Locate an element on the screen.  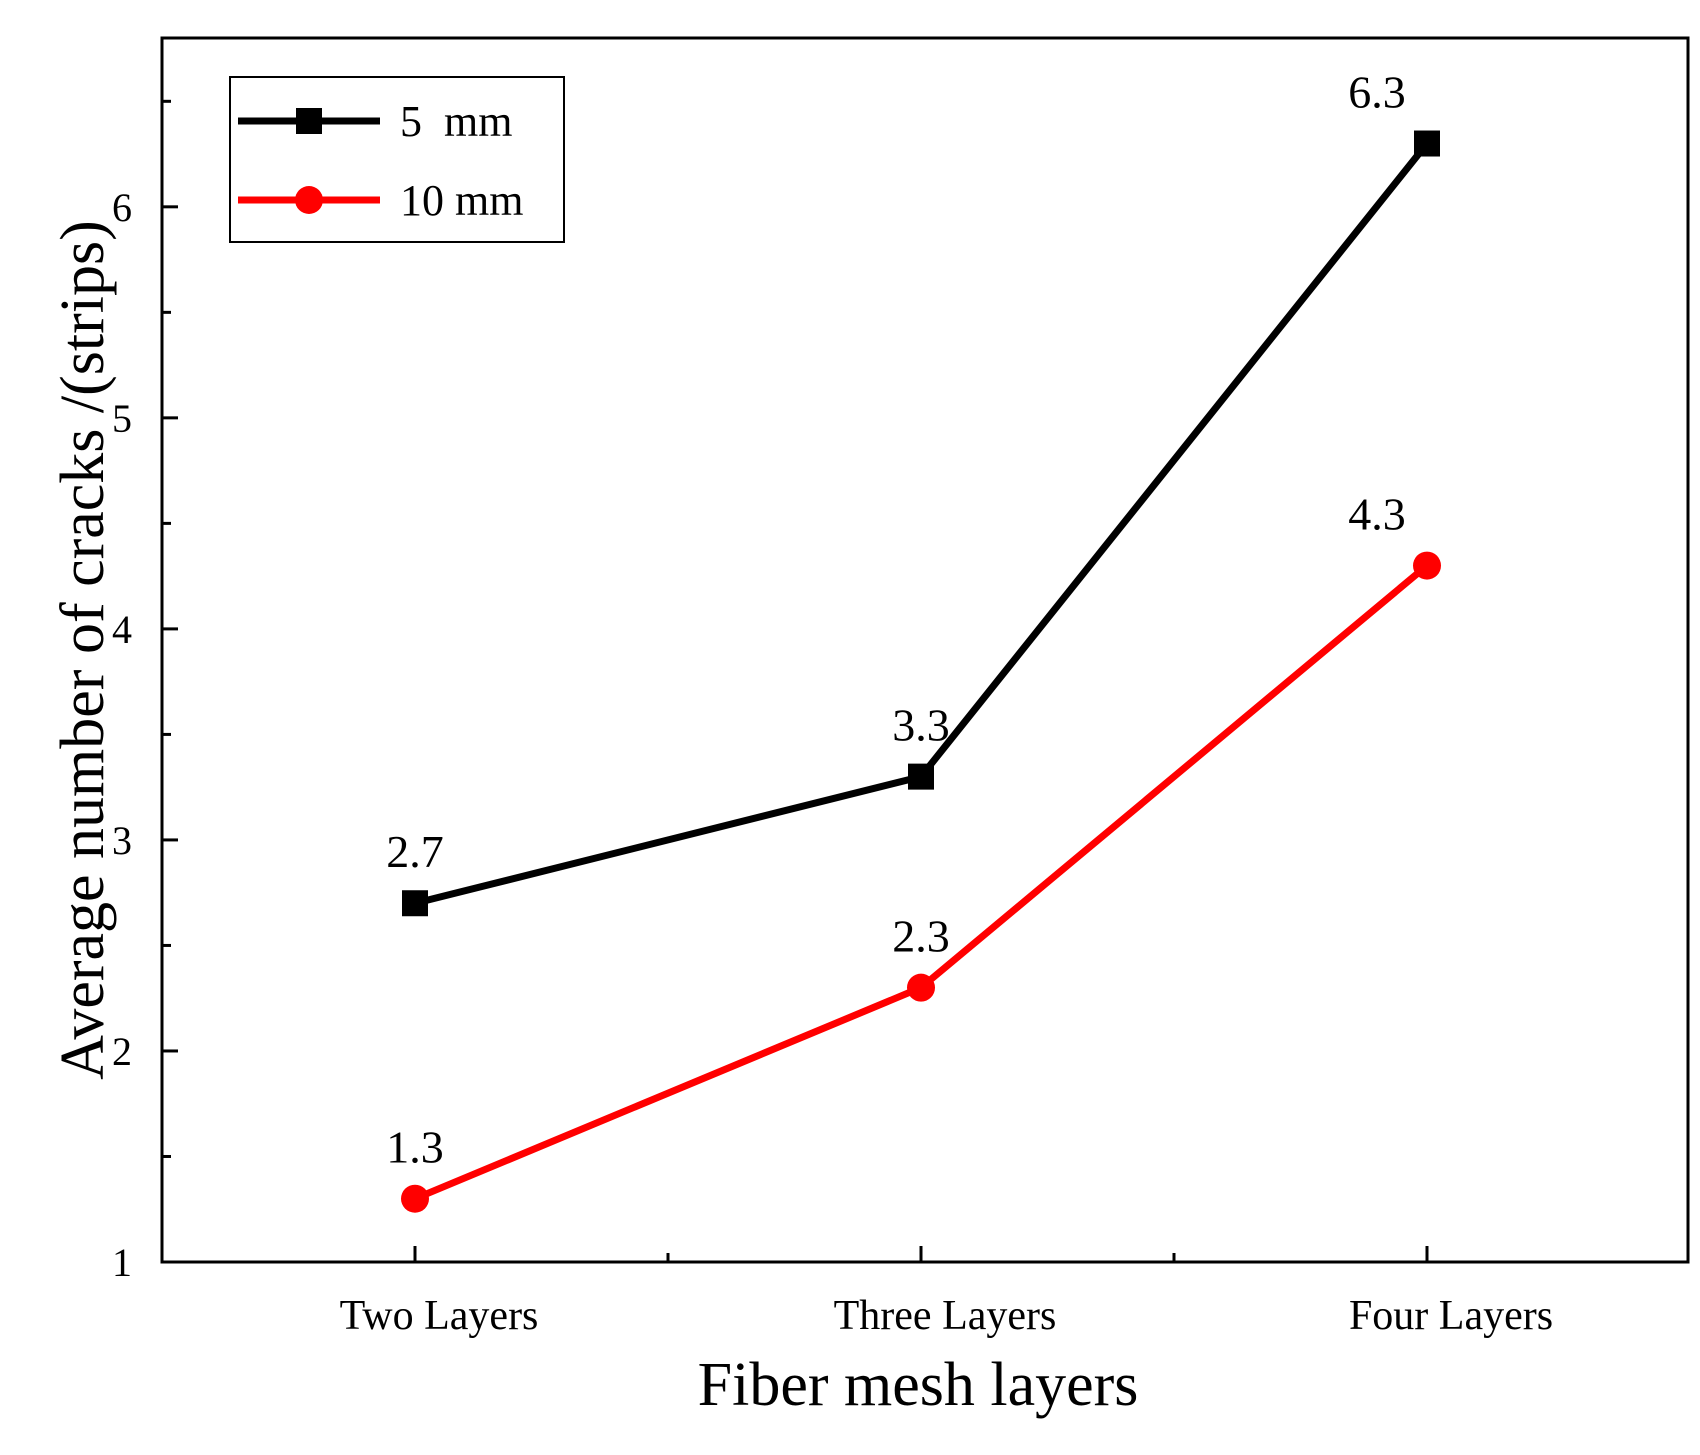
data-label: 2.3 is located at coordinates (921, 936).